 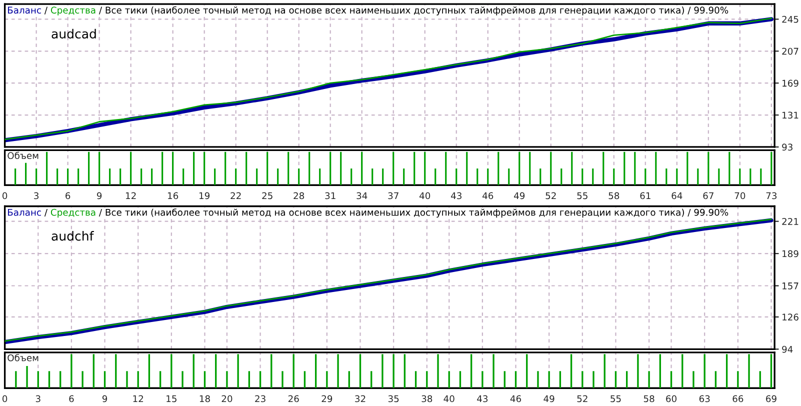 I want to click on annotation: audcad, so click(x=74, y=33).